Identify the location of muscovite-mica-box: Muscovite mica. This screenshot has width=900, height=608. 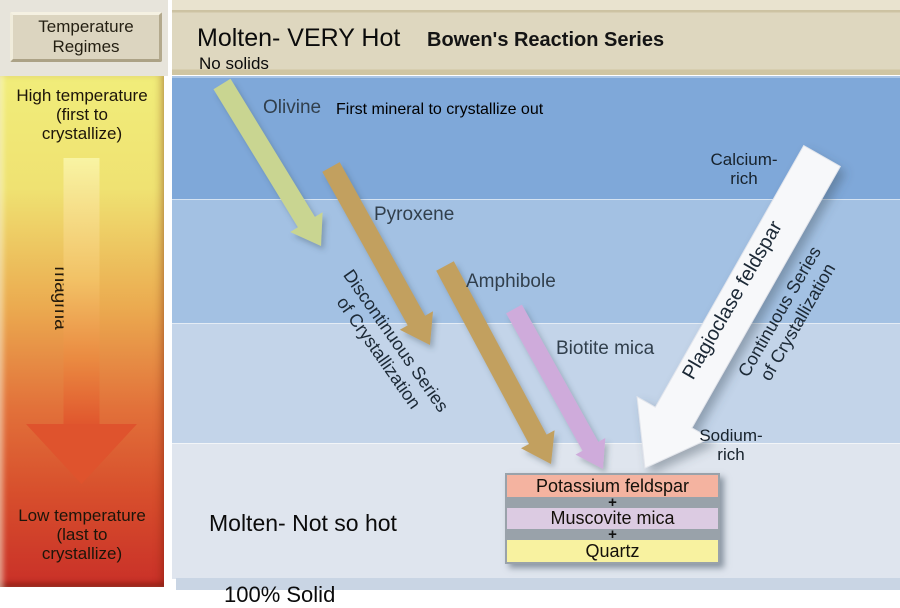
(612, 518).